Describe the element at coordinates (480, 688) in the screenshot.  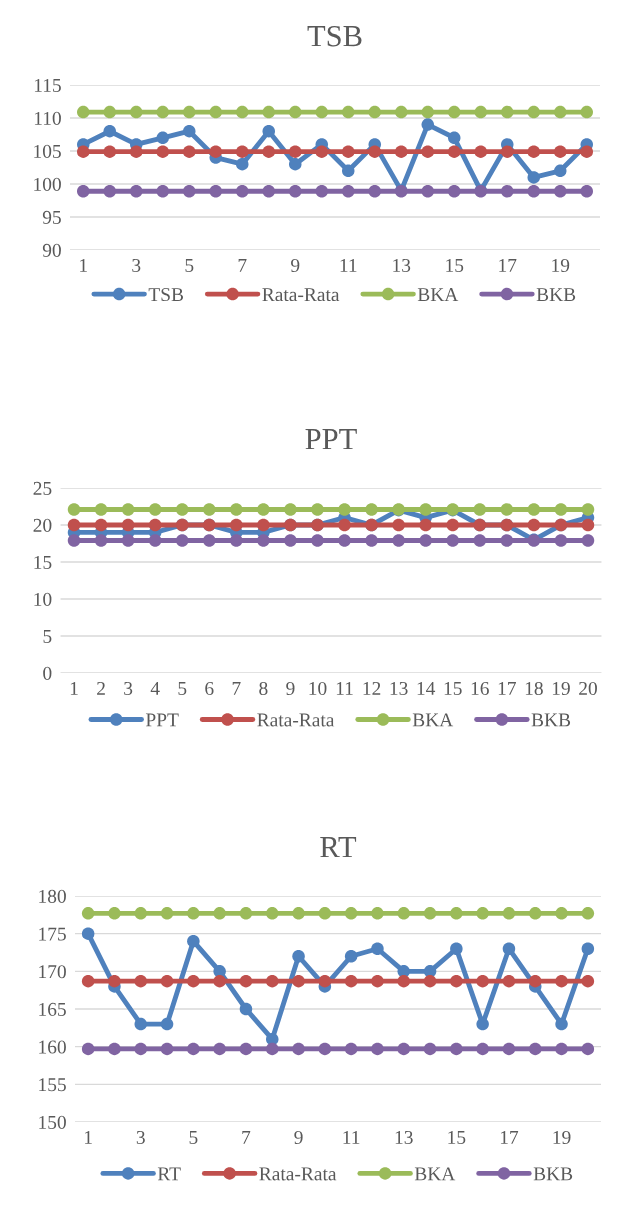
I see `x-tick-label: 16` at that location.